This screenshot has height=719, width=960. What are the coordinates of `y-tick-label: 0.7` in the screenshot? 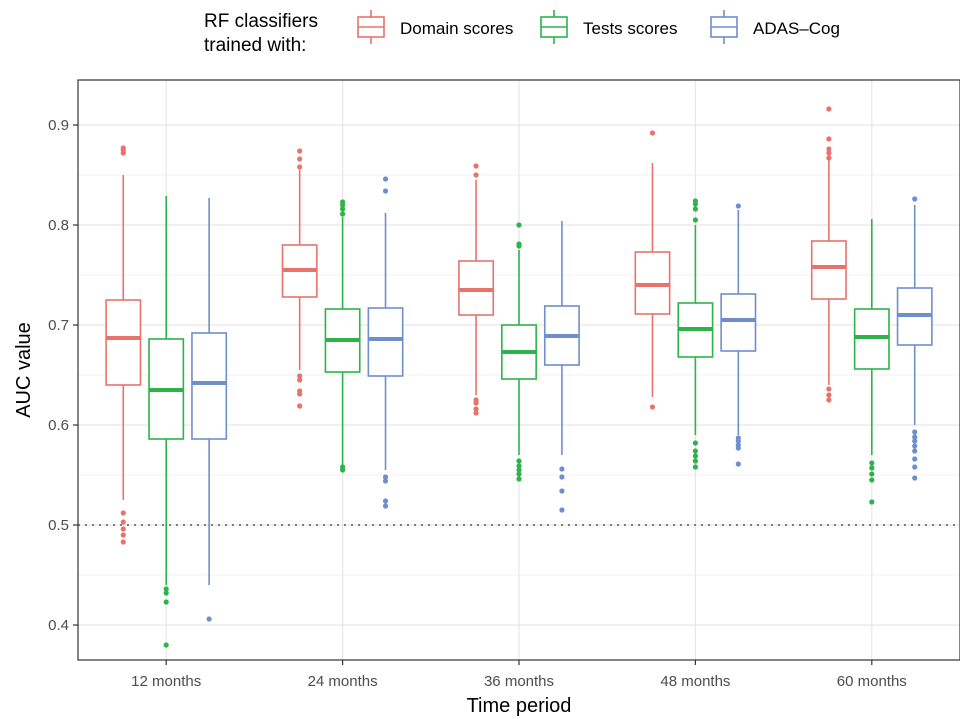 It's located at (58, 325).